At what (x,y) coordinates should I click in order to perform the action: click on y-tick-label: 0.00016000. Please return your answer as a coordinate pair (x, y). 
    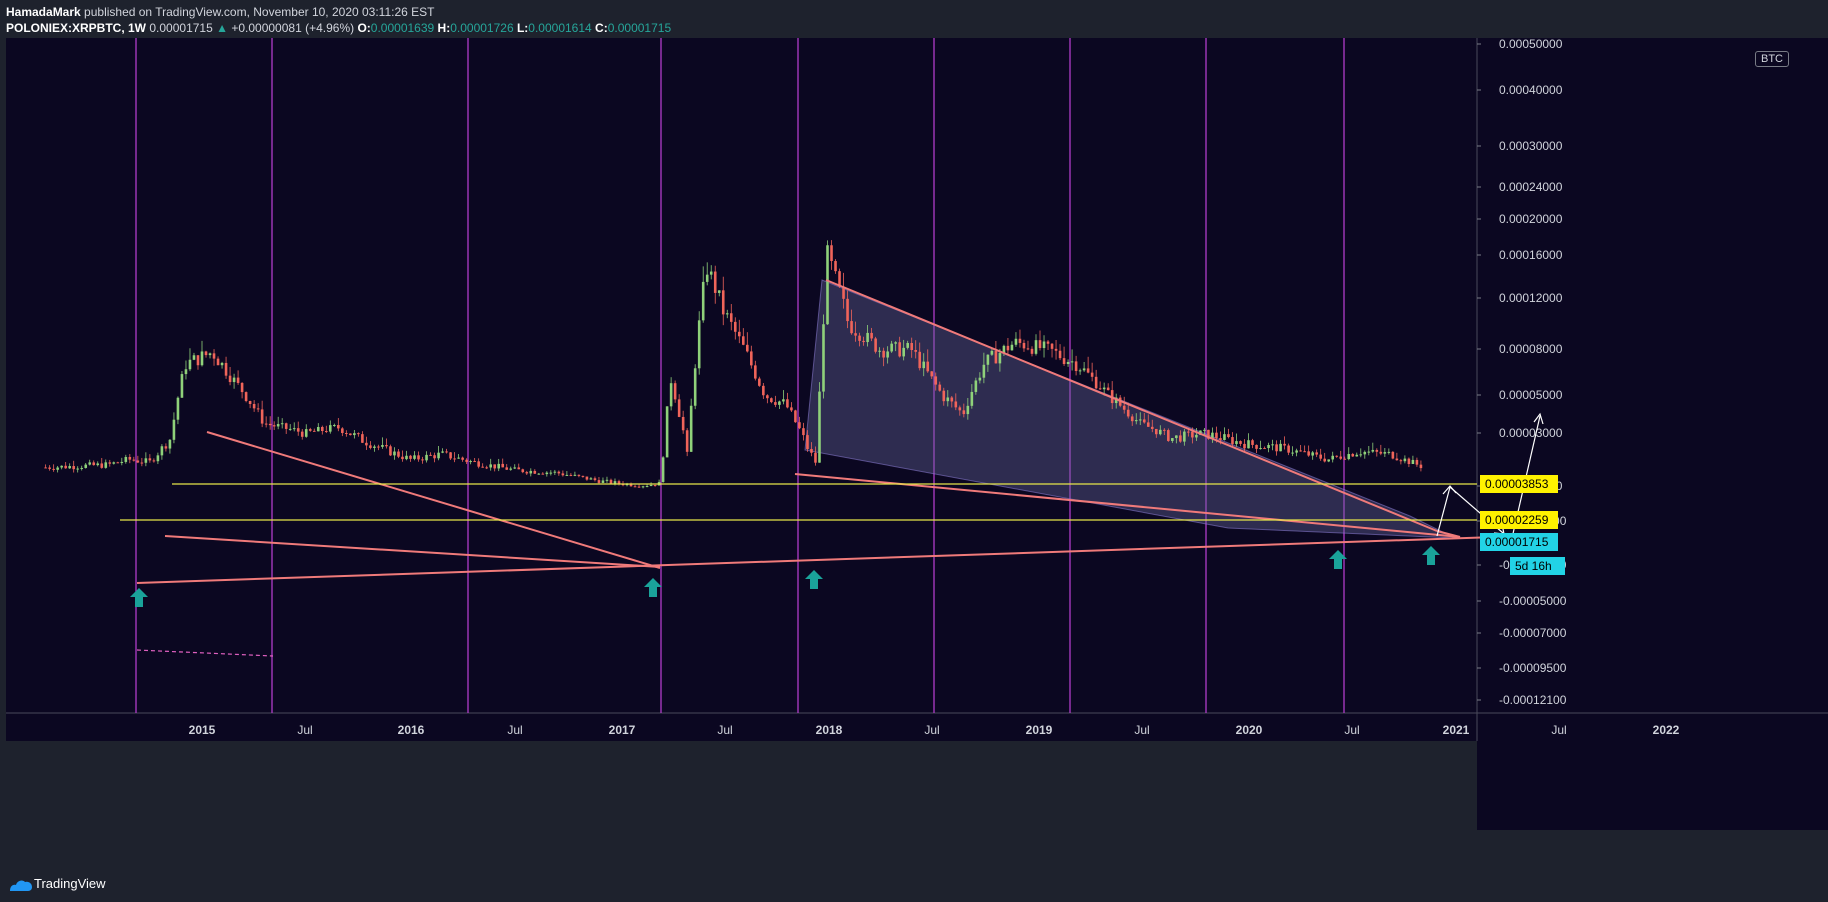
    Looking at the image, I should click on (1531, 255).